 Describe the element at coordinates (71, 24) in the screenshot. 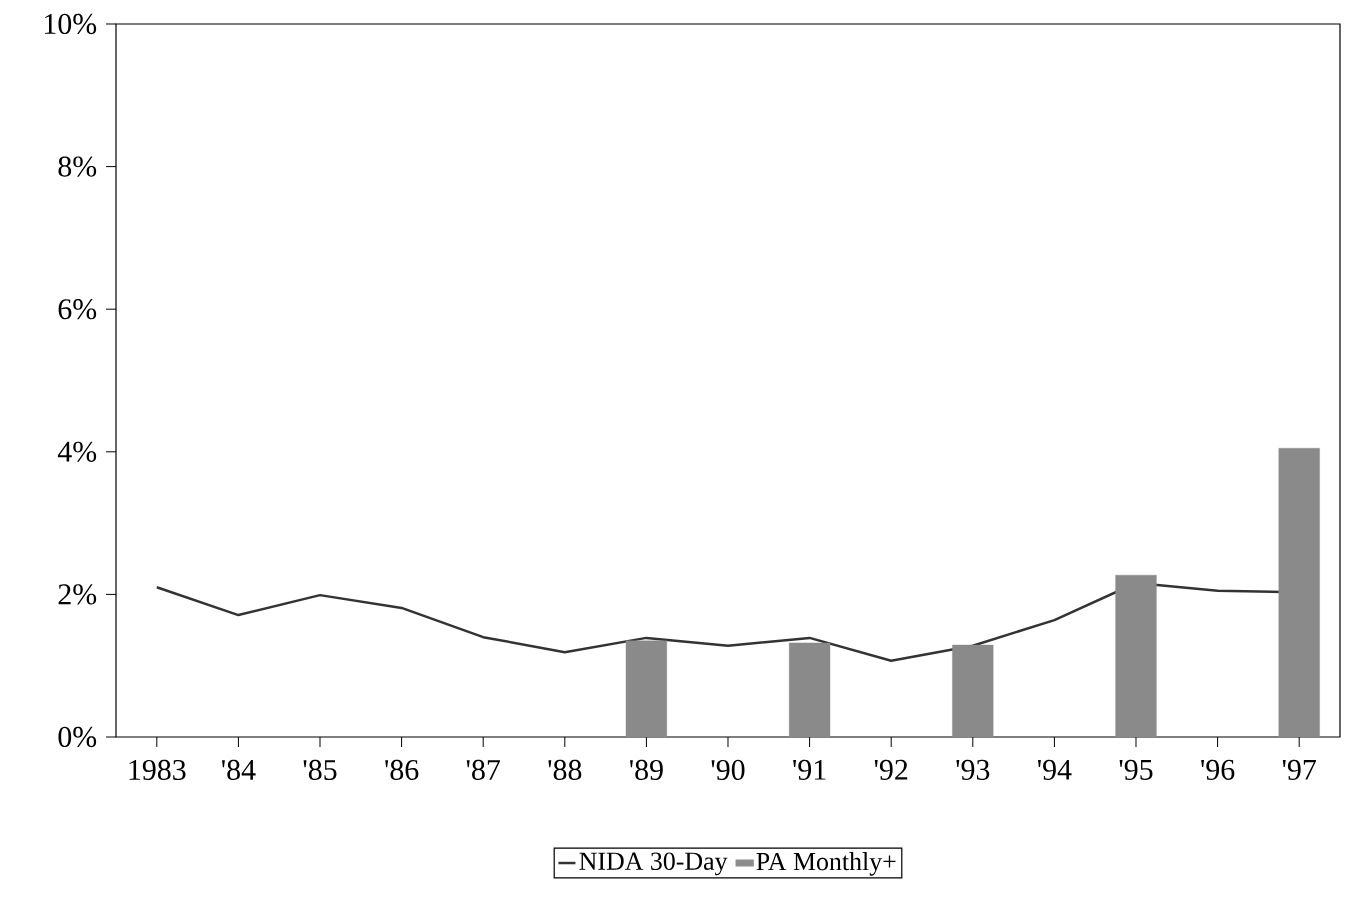

I see `y-tick-label: 10%` at that location.